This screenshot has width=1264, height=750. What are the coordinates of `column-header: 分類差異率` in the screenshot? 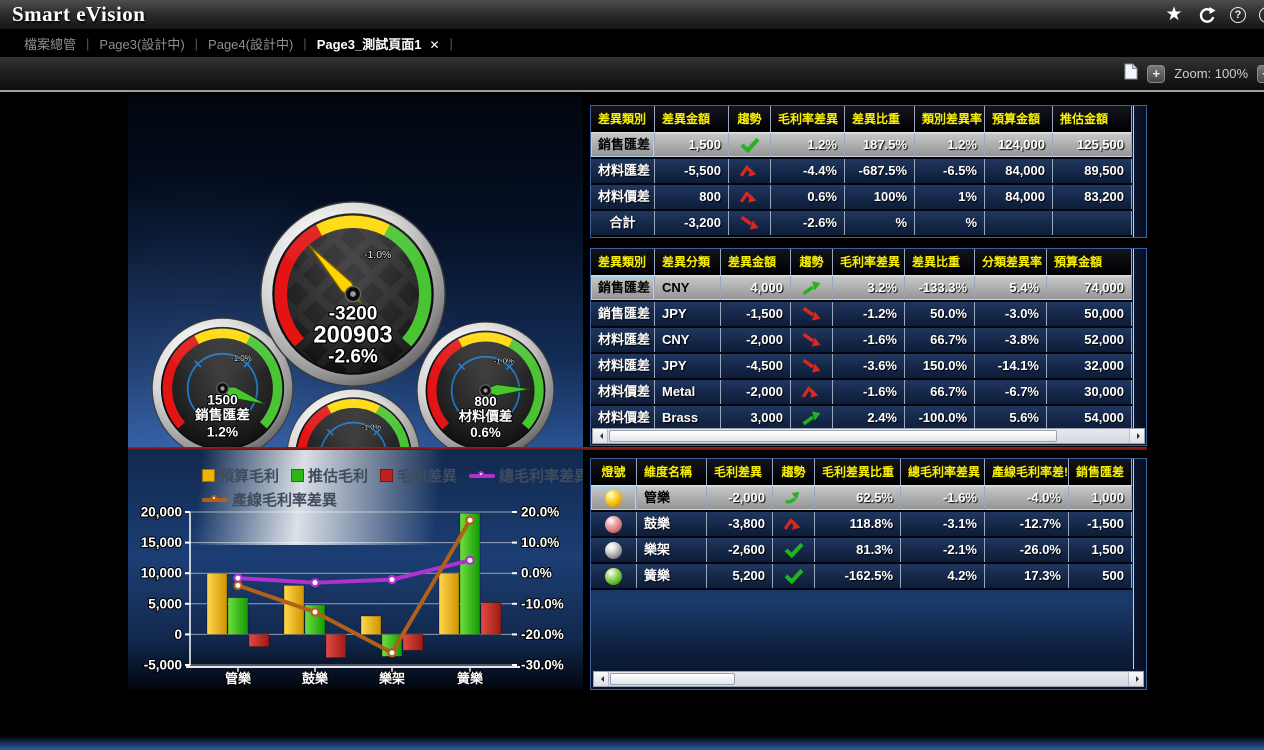 It's located at (1011, 262).